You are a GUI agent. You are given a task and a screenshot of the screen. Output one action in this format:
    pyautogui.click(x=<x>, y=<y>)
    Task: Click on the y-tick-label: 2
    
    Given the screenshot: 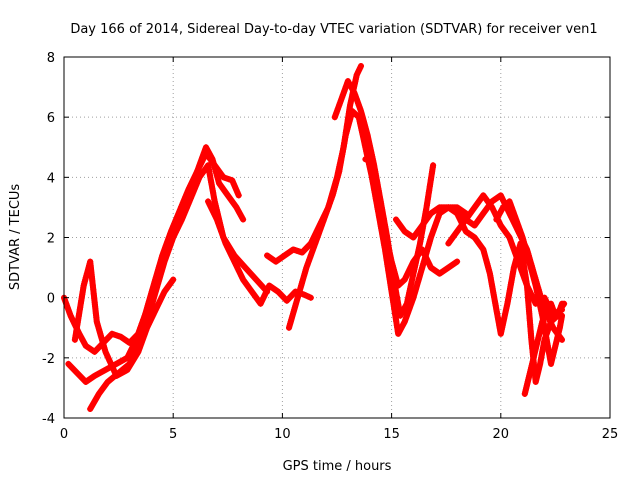 What is the action you would take?
    pyautogui.click(x=51, y=239)
    